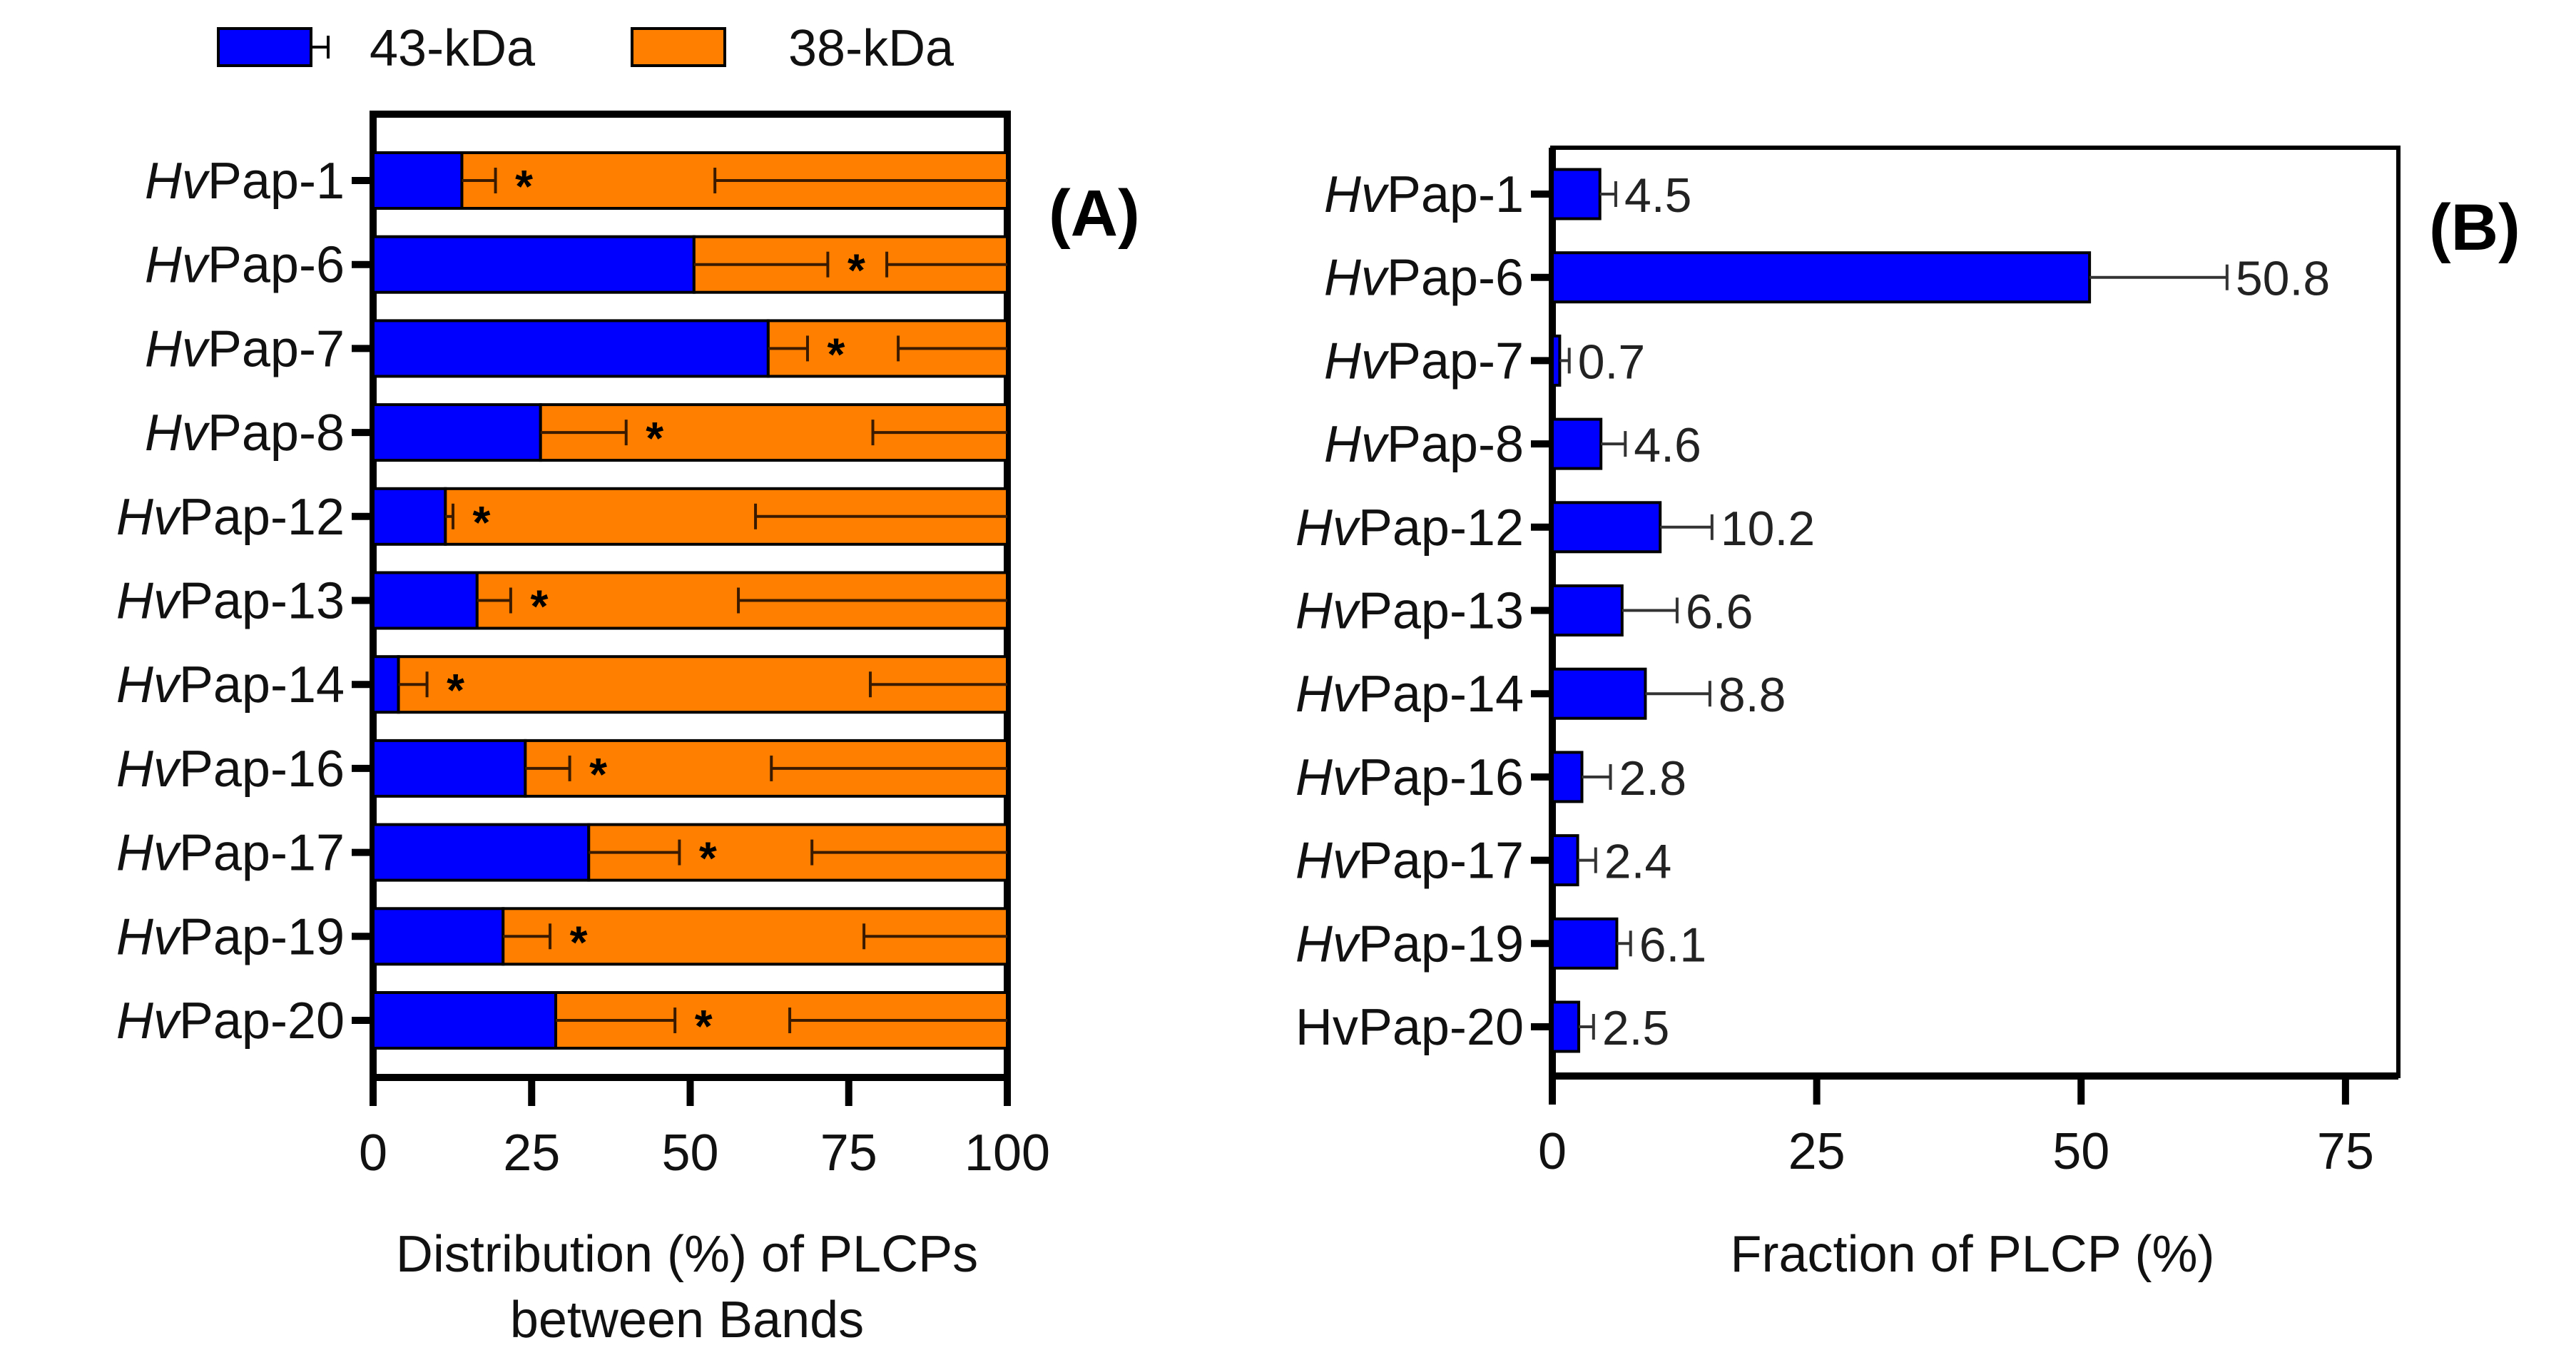  Describe the element at coordinates (1007, 1153) in the screenshot. I see `x-tick-label: 100` at that location.